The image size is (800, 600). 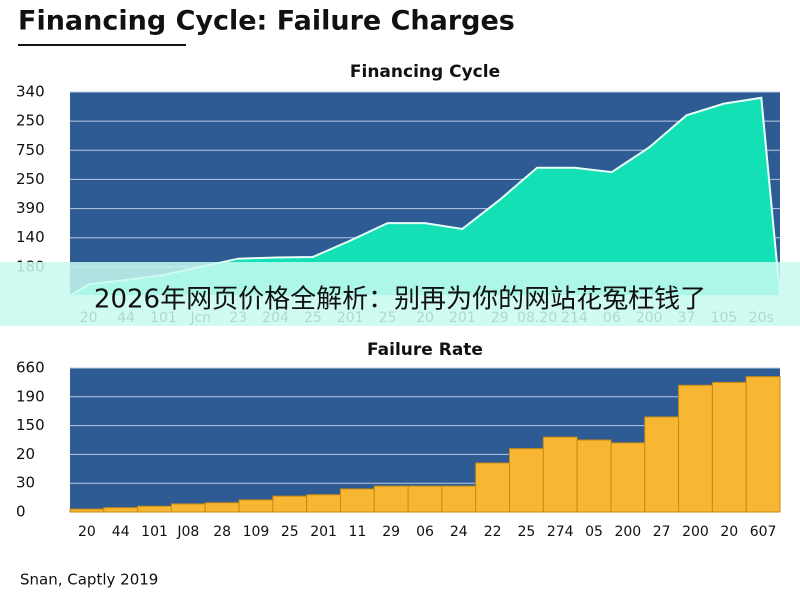 I want to click on overlay-banner, so click(x=400, y=294).